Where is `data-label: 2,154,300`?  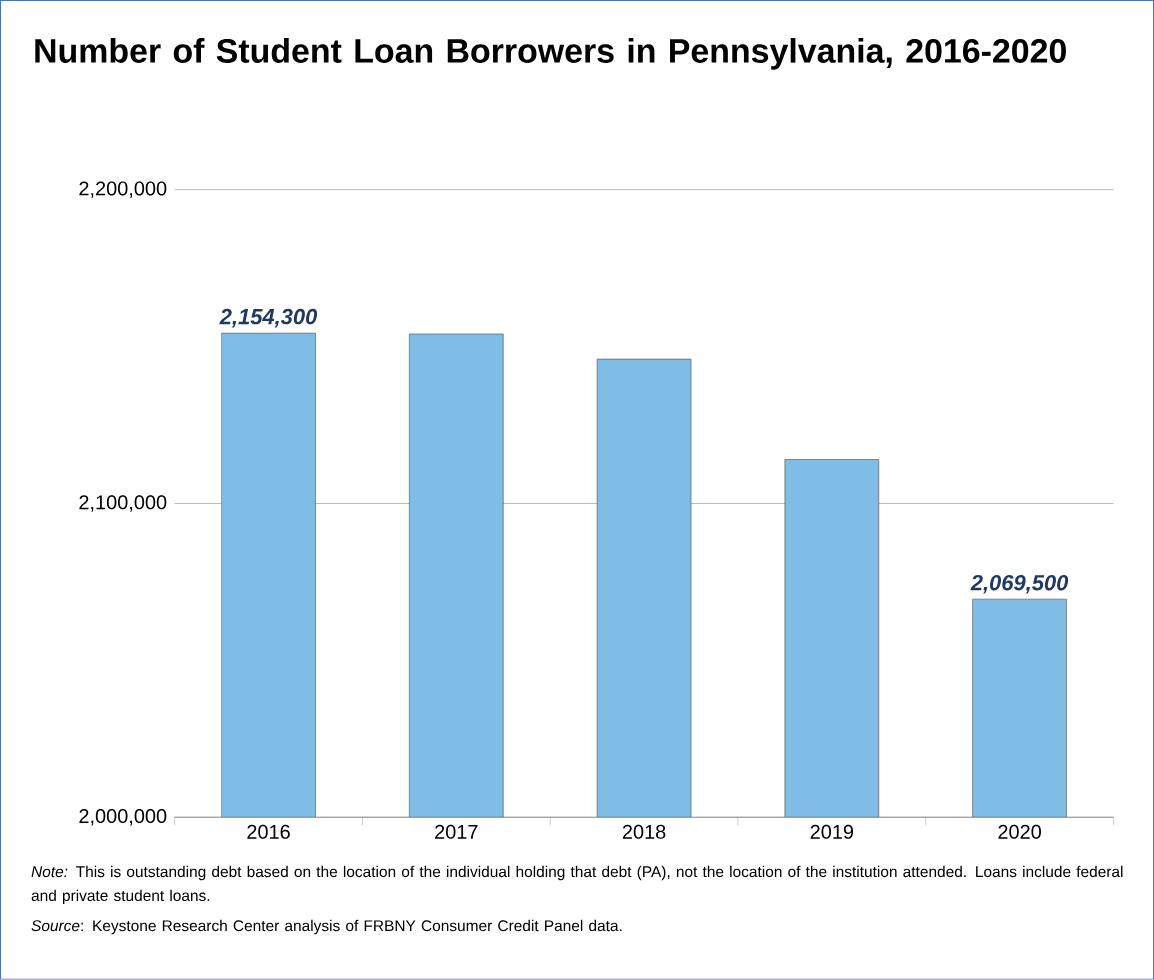
data-label: 2,154,300 is located at coordinates (268, 318).